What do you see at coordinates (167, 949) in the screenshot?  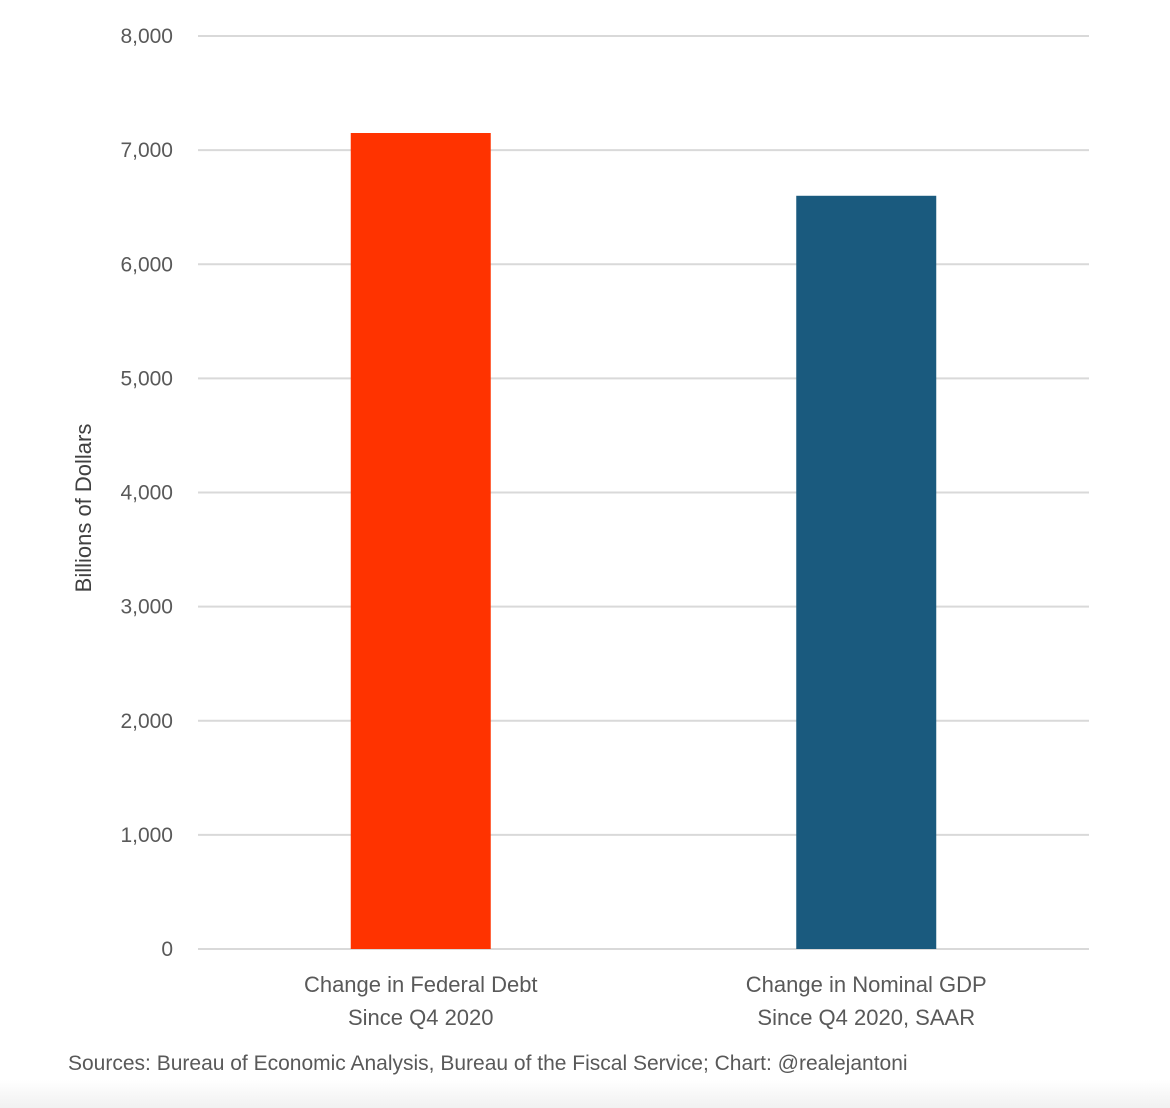 I see `y-tick-label: 0` at bounding box center [167, 949].